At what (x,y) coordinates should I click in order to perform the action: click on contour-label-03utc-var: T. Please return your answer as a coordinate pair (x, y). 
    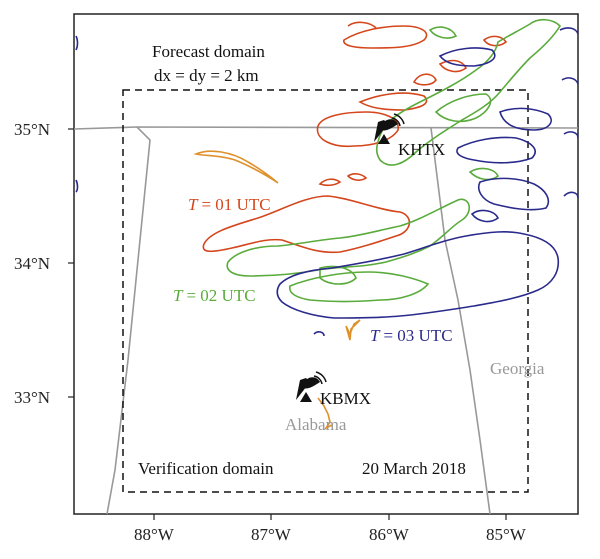
    Looking at the image, I should click on (375, 335).